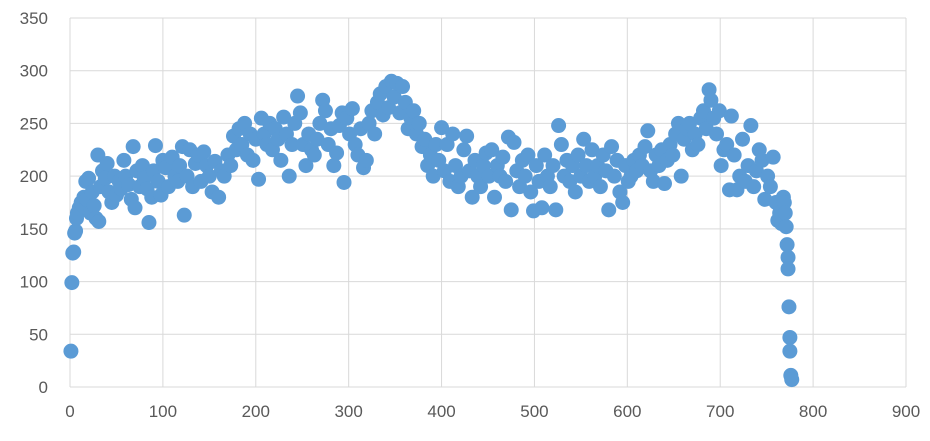 This screenshot has width=930, height=441. I want to click on y-tick-label: 350, so click(34, 18).